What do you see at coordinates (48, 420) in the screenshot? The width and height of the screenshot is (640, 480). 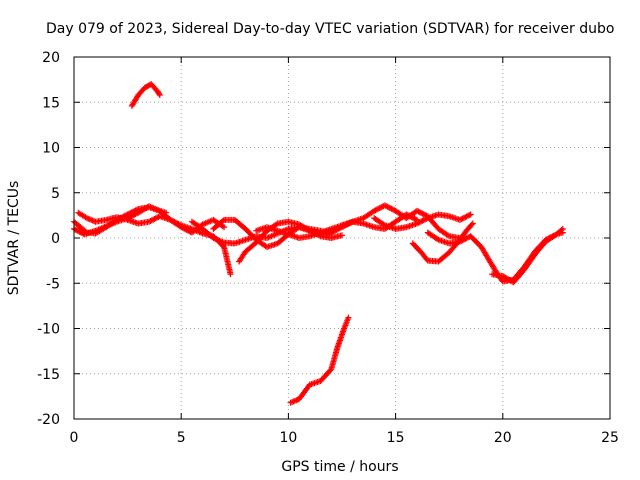 I see `y-tick-label: -20` at bounding box center [48, 420].